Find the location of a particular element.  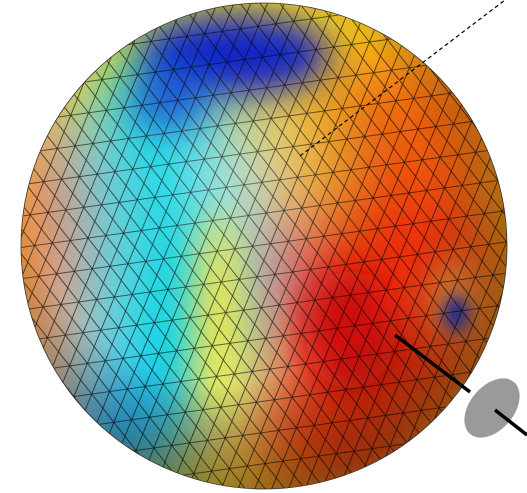

dashed-axis is located at coordinates (402, 78).